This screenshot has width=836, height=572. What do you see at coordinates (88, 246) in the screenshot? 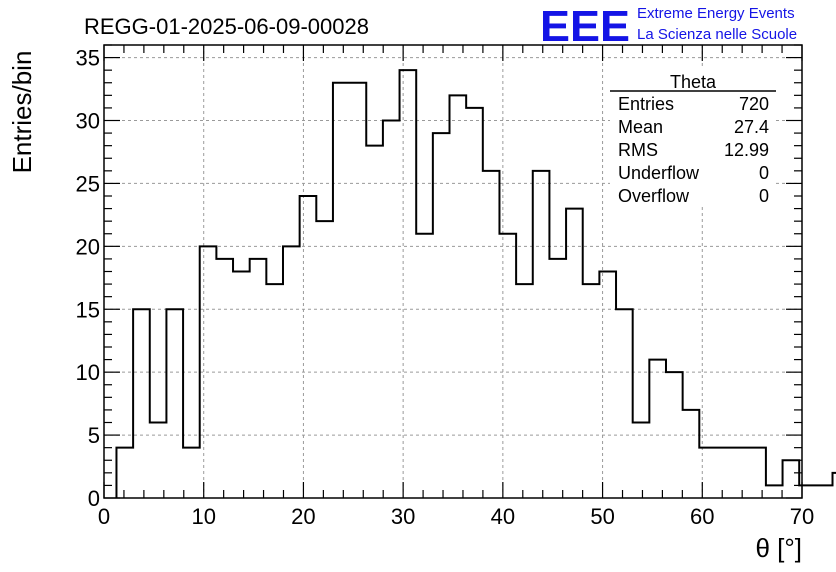
I see `y-tick-label: 20` at bounding box center [88, 246].